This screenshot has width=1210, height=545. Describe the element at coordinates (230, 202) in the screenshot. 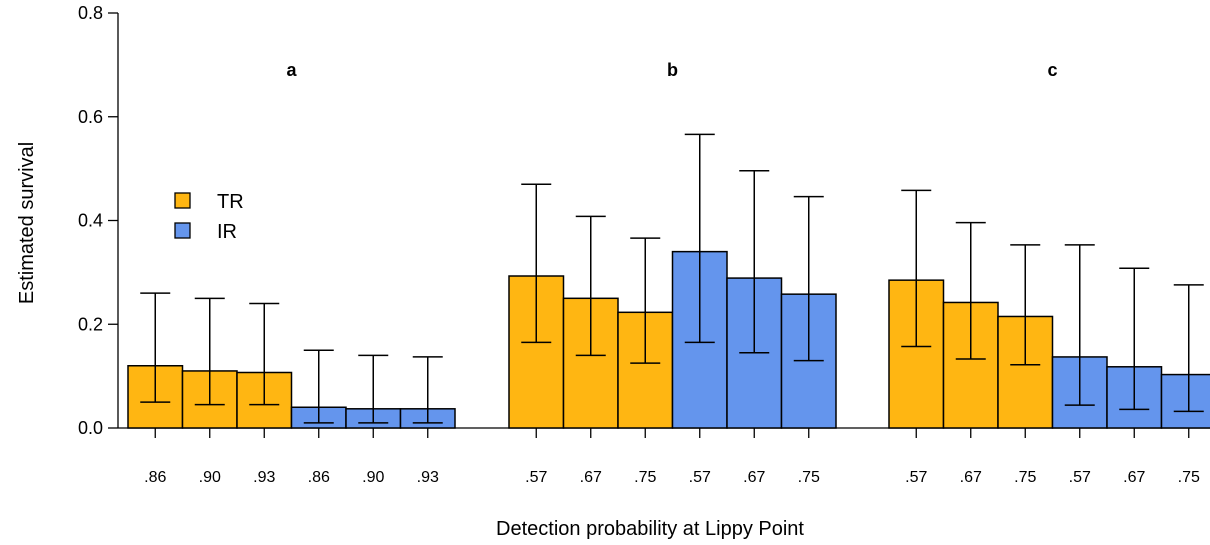

I see `legend-label-tr: TR` at that location.